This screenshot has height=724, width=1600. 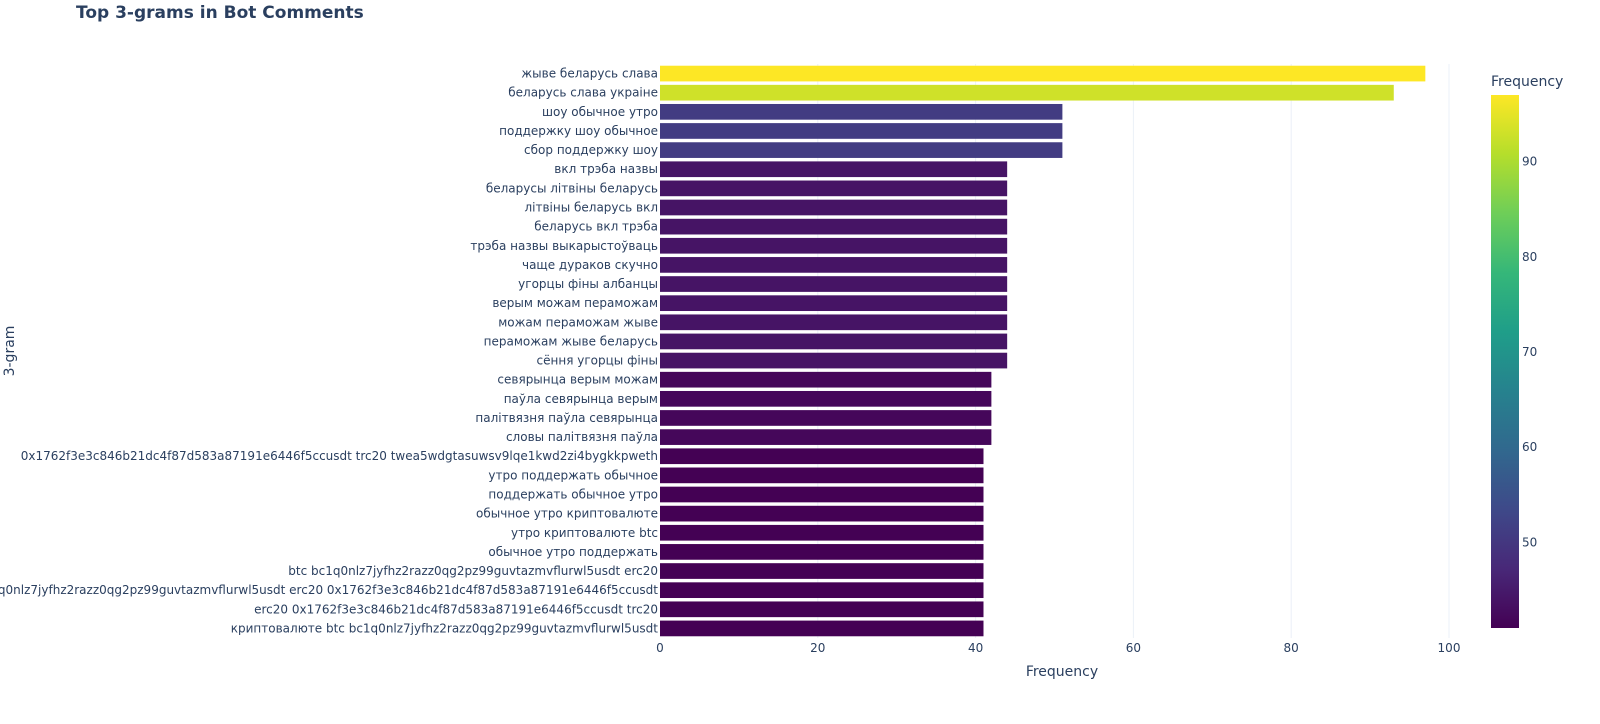 What do you see at coordinates (591, 208) in the screenshot?
I see `y-tick-label: літвіны беларусь вкл` at bounding box center [591, 208].